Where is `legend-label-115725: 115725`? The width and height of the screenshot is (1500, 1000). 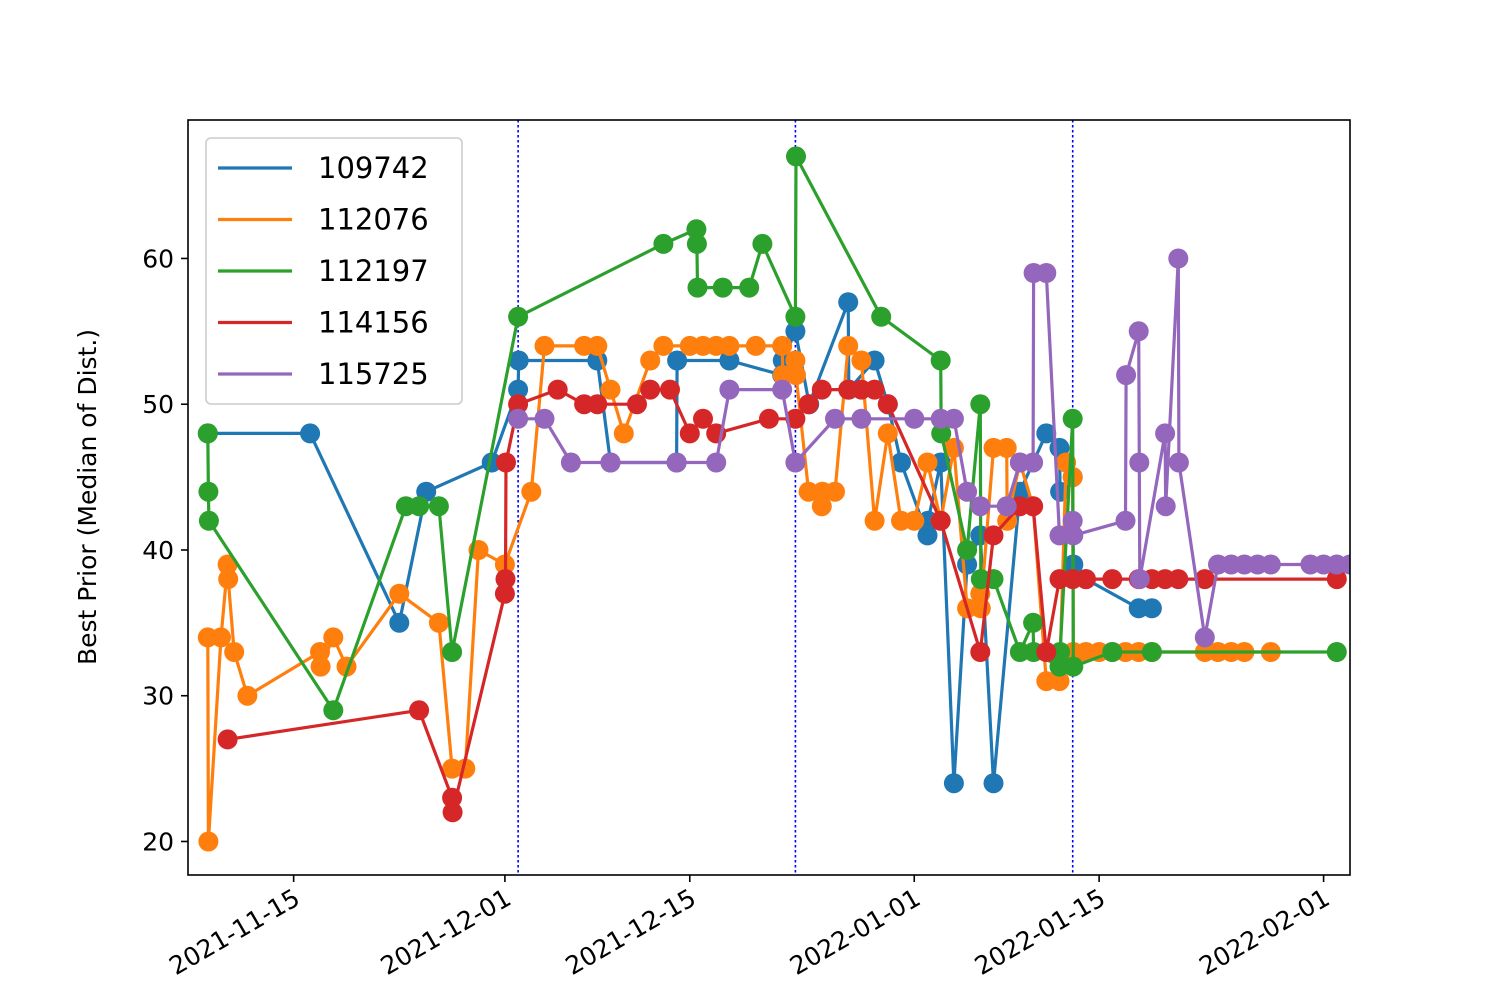
legend-label-115725: 115725 is located at coordinates (373, 374).